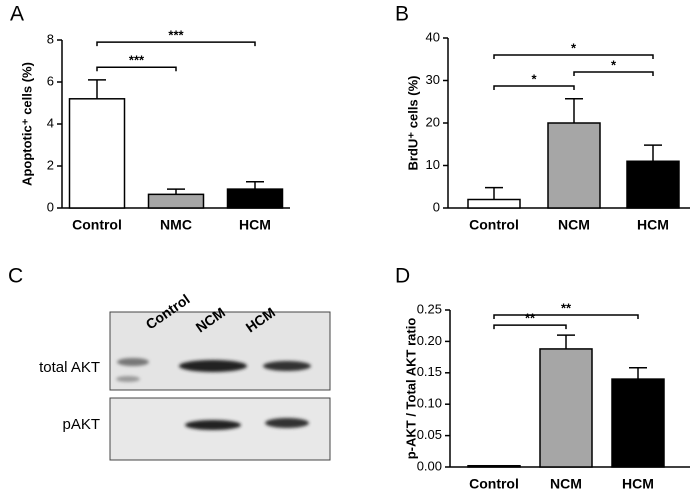 The image size is (700, 495). I want to click on y-tick-label: 0.25, so click(429, 308).